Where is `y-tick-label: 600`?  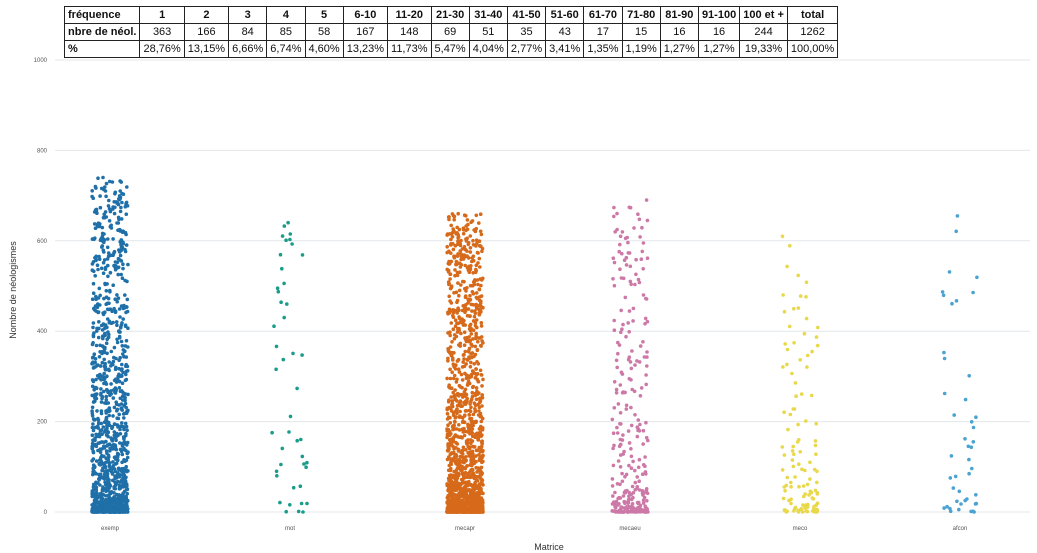 y-tick-label: 600 is located at coordinates (42, 242).